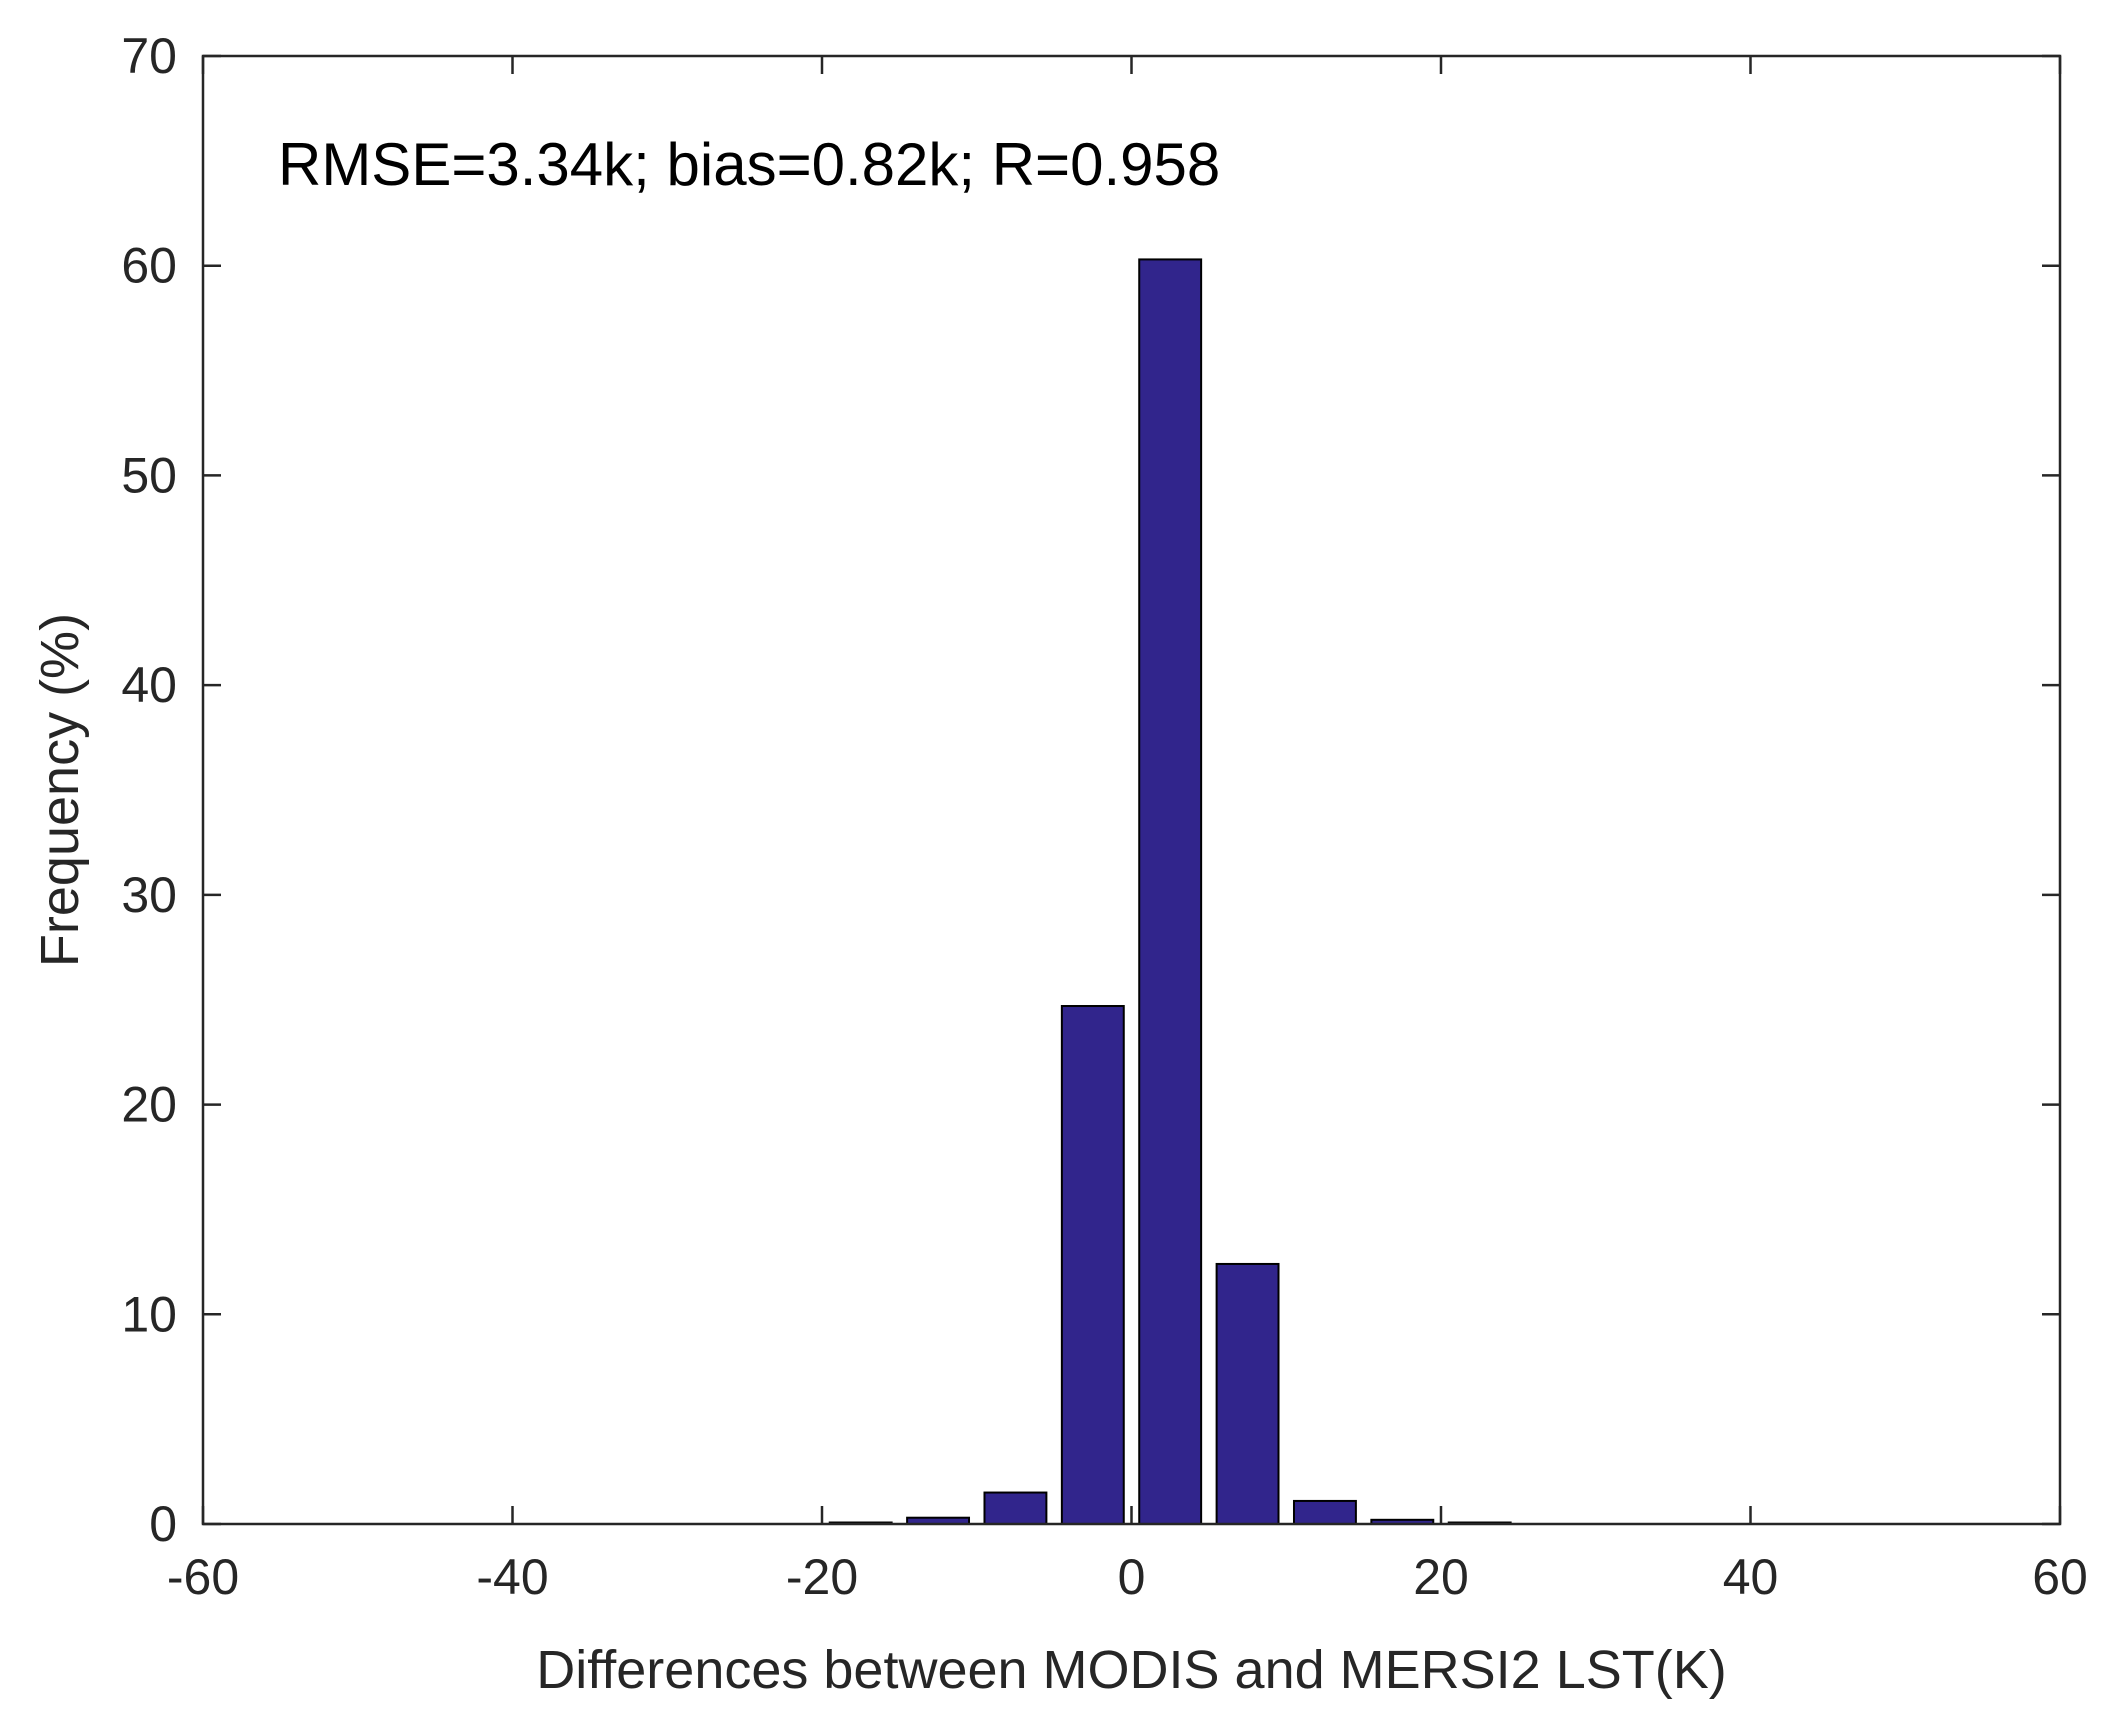 This screenshot has height=1722, width=2106. What do you see at coordinates (149, 56) in the screenshot?
I see `y-tick-label: 70` at bounding box center [149, 56].